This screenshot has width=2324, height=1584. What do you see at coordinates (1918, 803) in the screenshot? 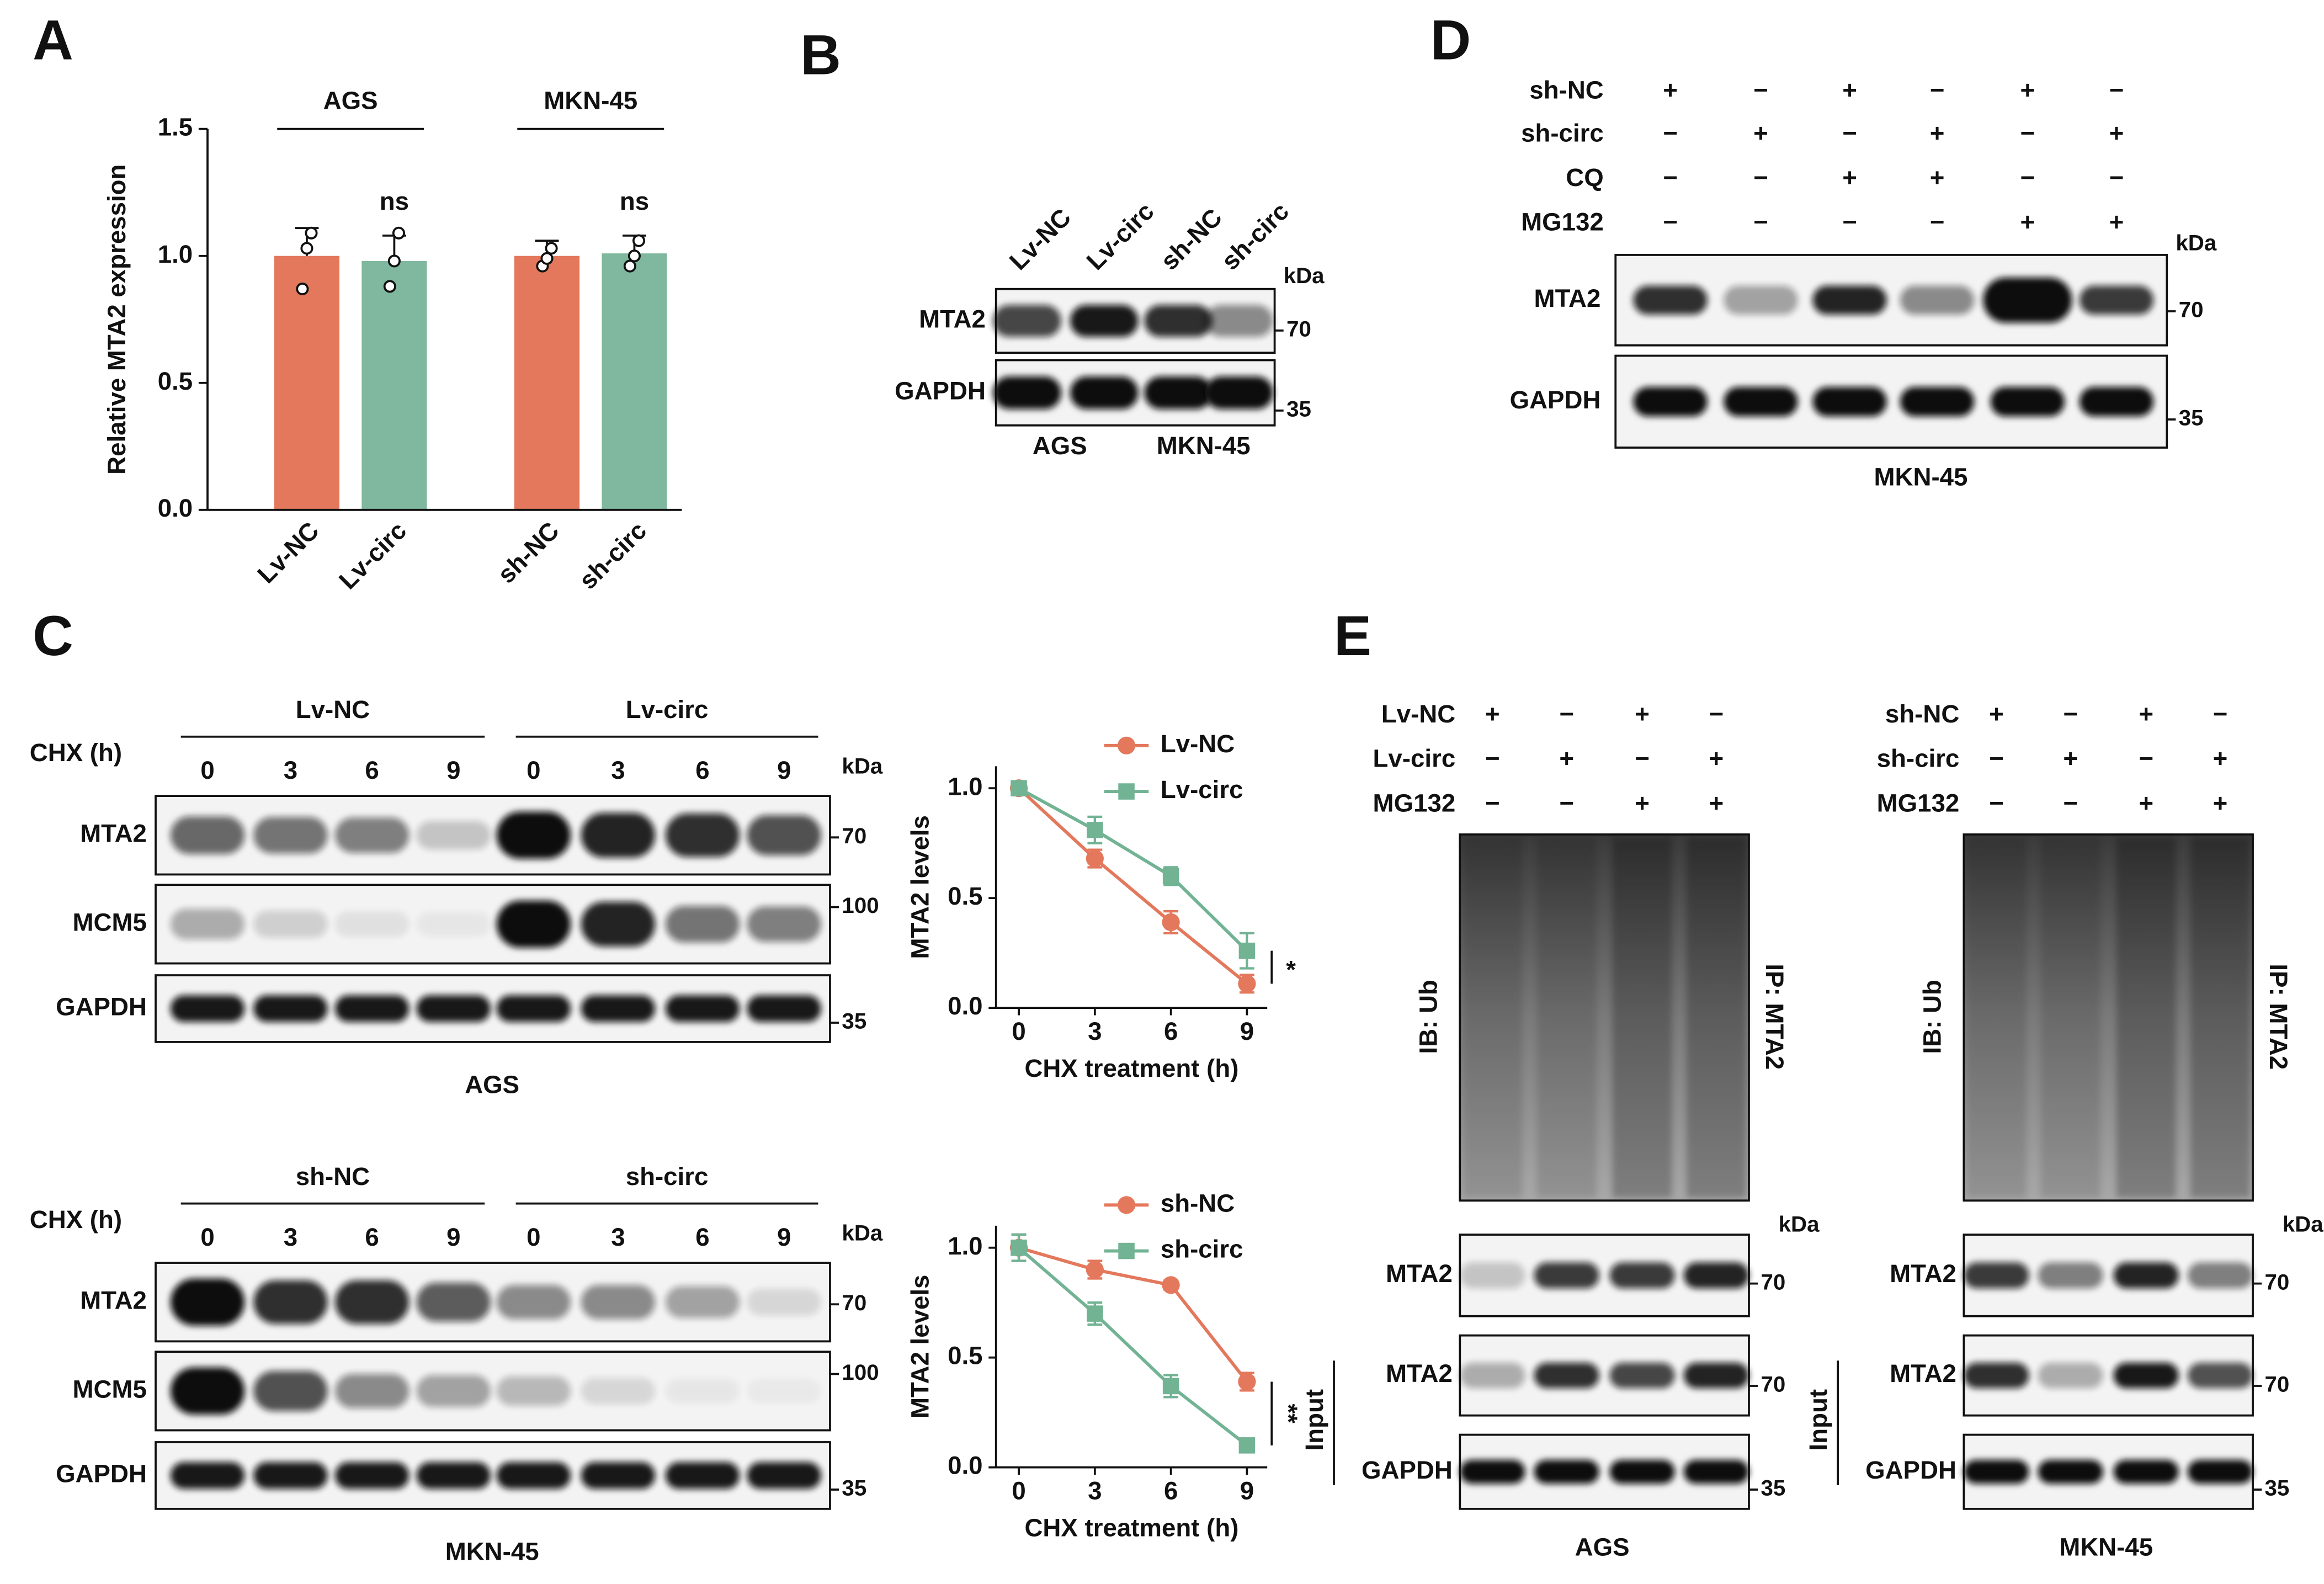
I see `treatment-label: MG132` at bounding box center [1918, 803].